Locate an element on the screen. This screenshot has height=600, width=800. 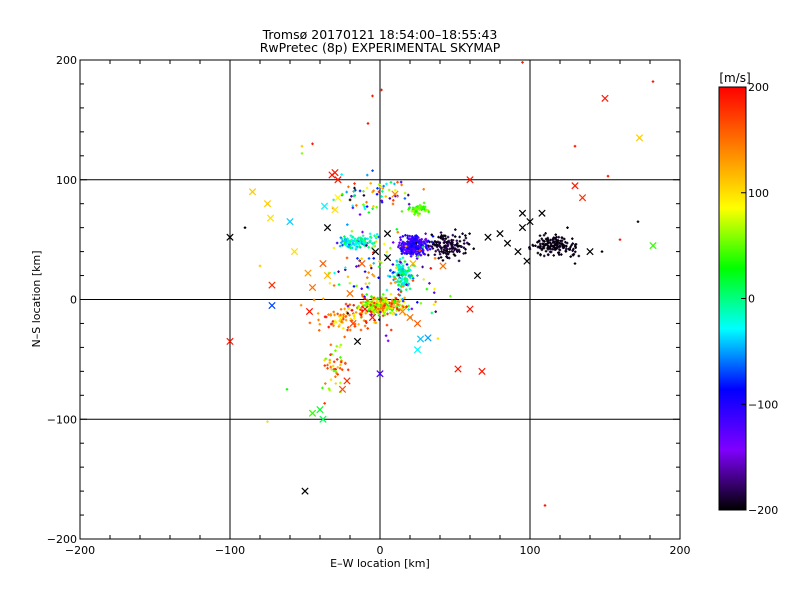
y-tick-label: 200 is located at coordinates (66, 60).